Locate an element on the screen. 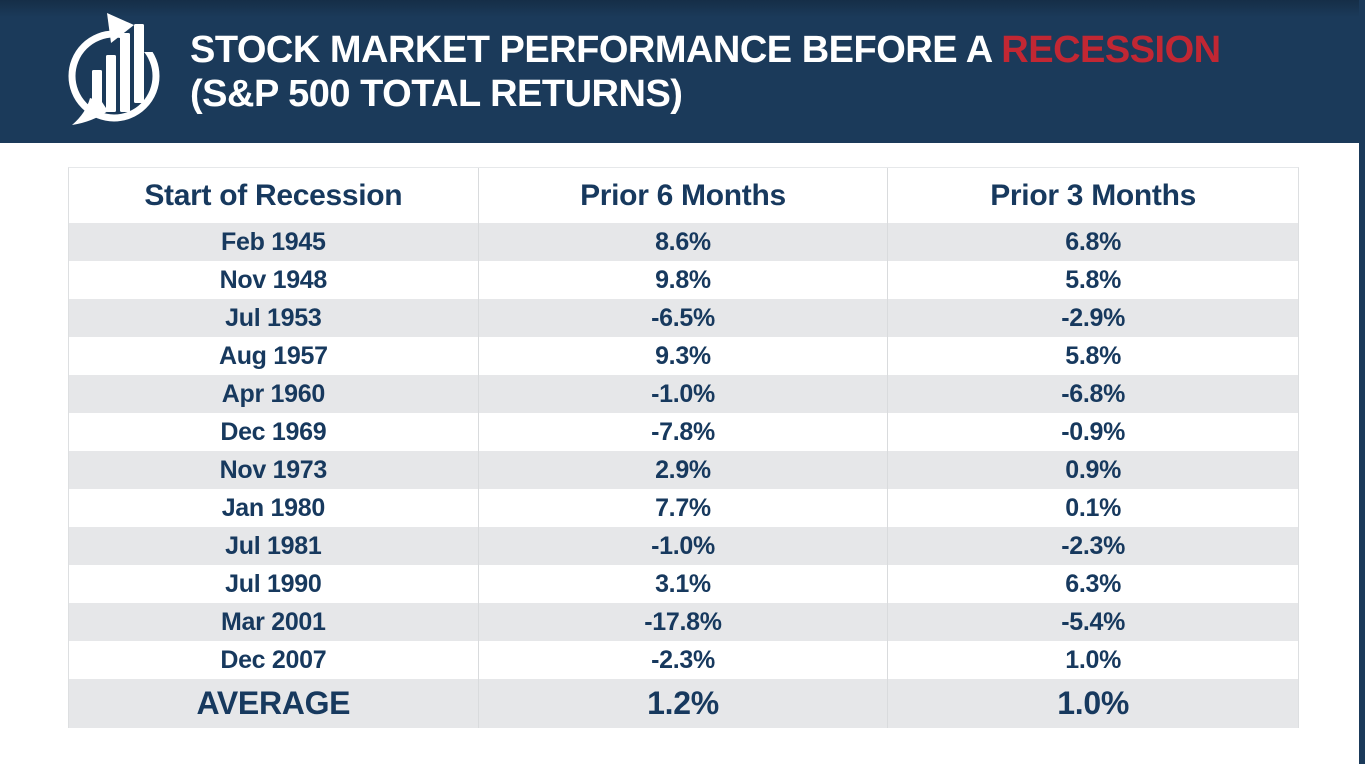 This screenshot has height=764, width=1365. cell-prior-6-months: 3.1% is located at coordinates (683, 584).